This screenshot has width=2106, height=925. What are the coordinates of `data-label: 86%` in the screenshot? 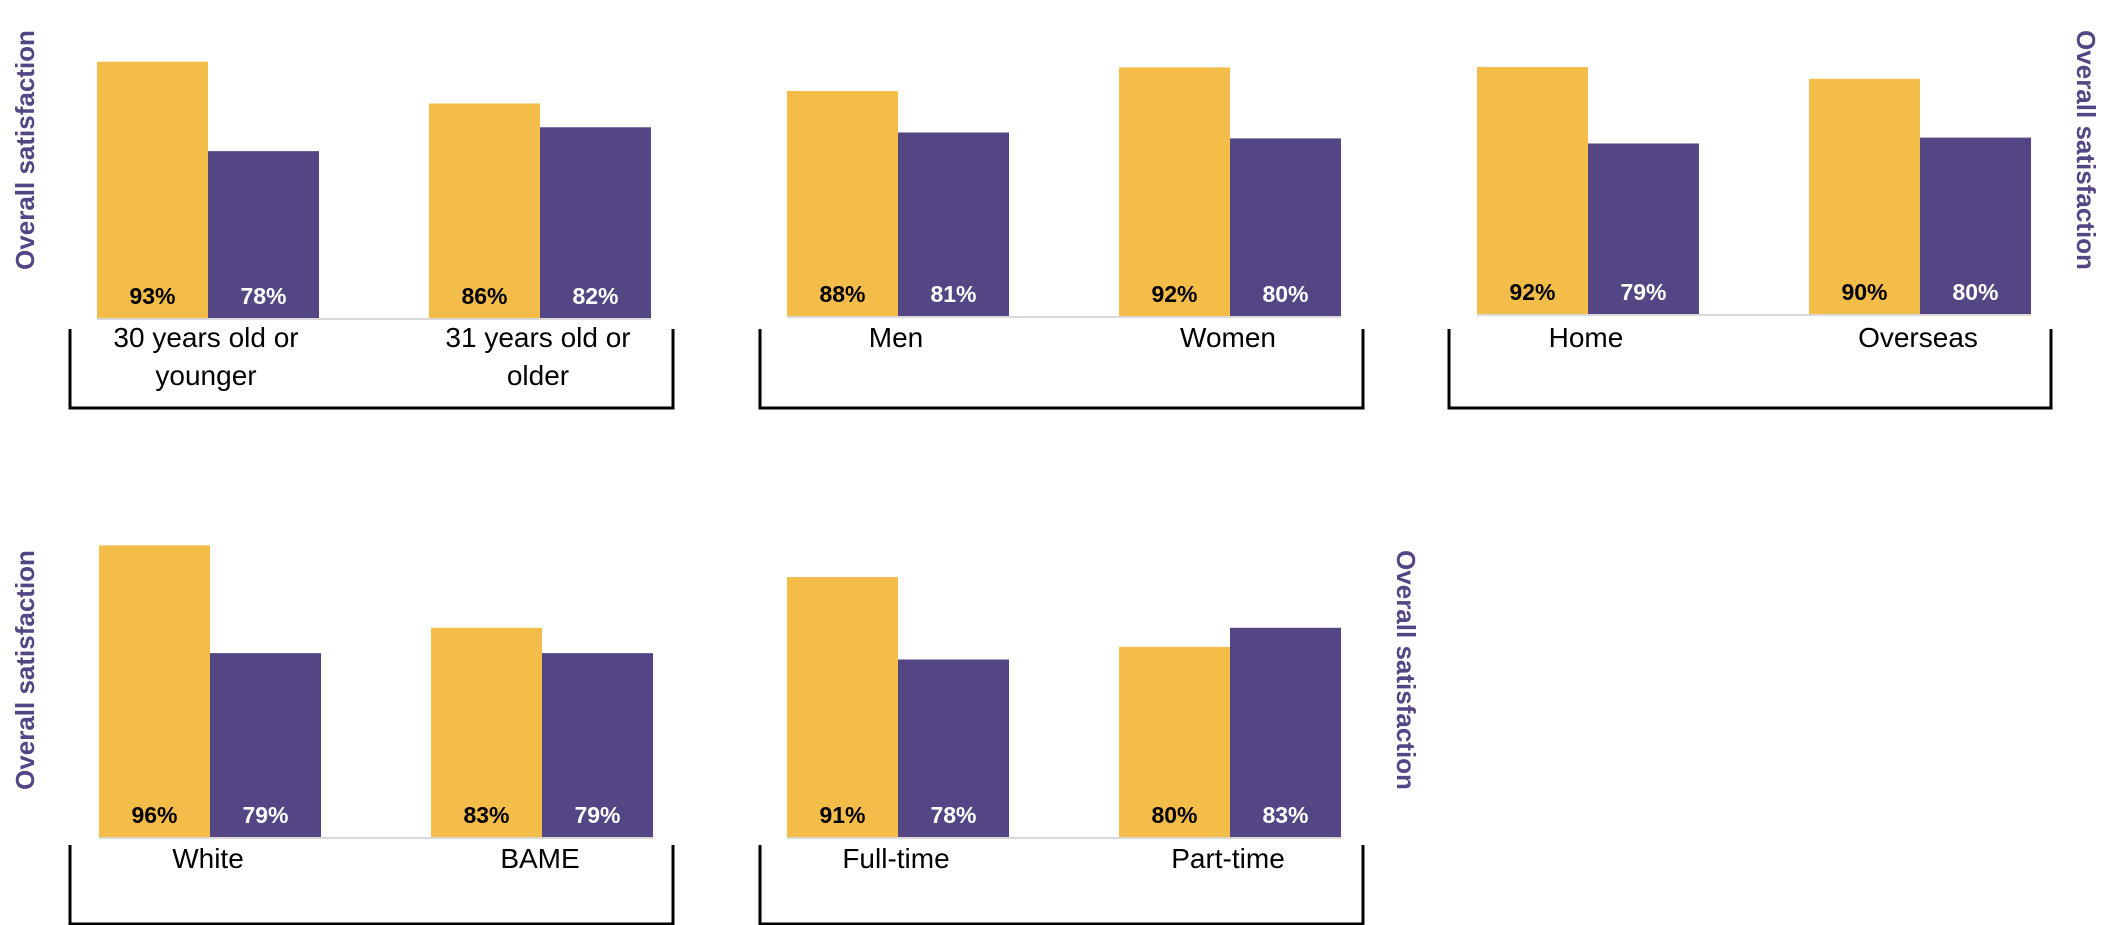 It's located at (484, 296).